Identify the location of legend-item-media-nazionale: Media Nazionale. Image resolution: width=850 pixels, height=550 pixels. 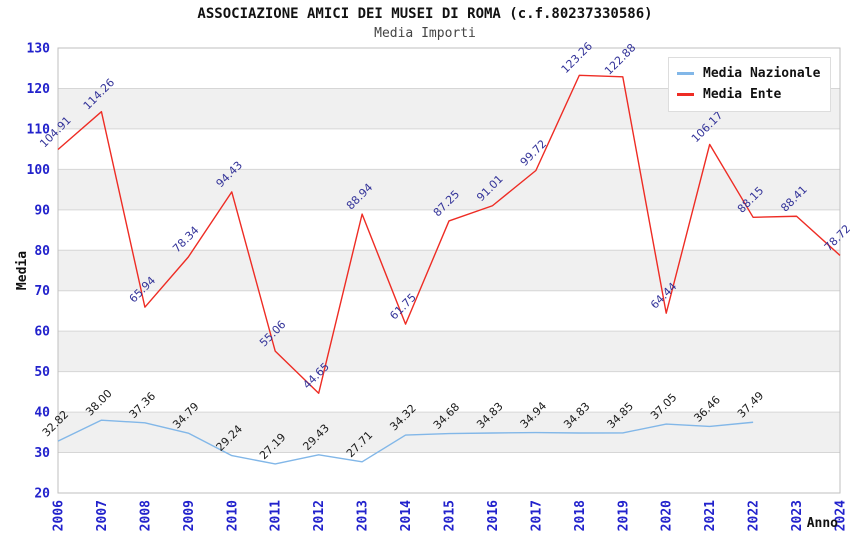
(748, 73).